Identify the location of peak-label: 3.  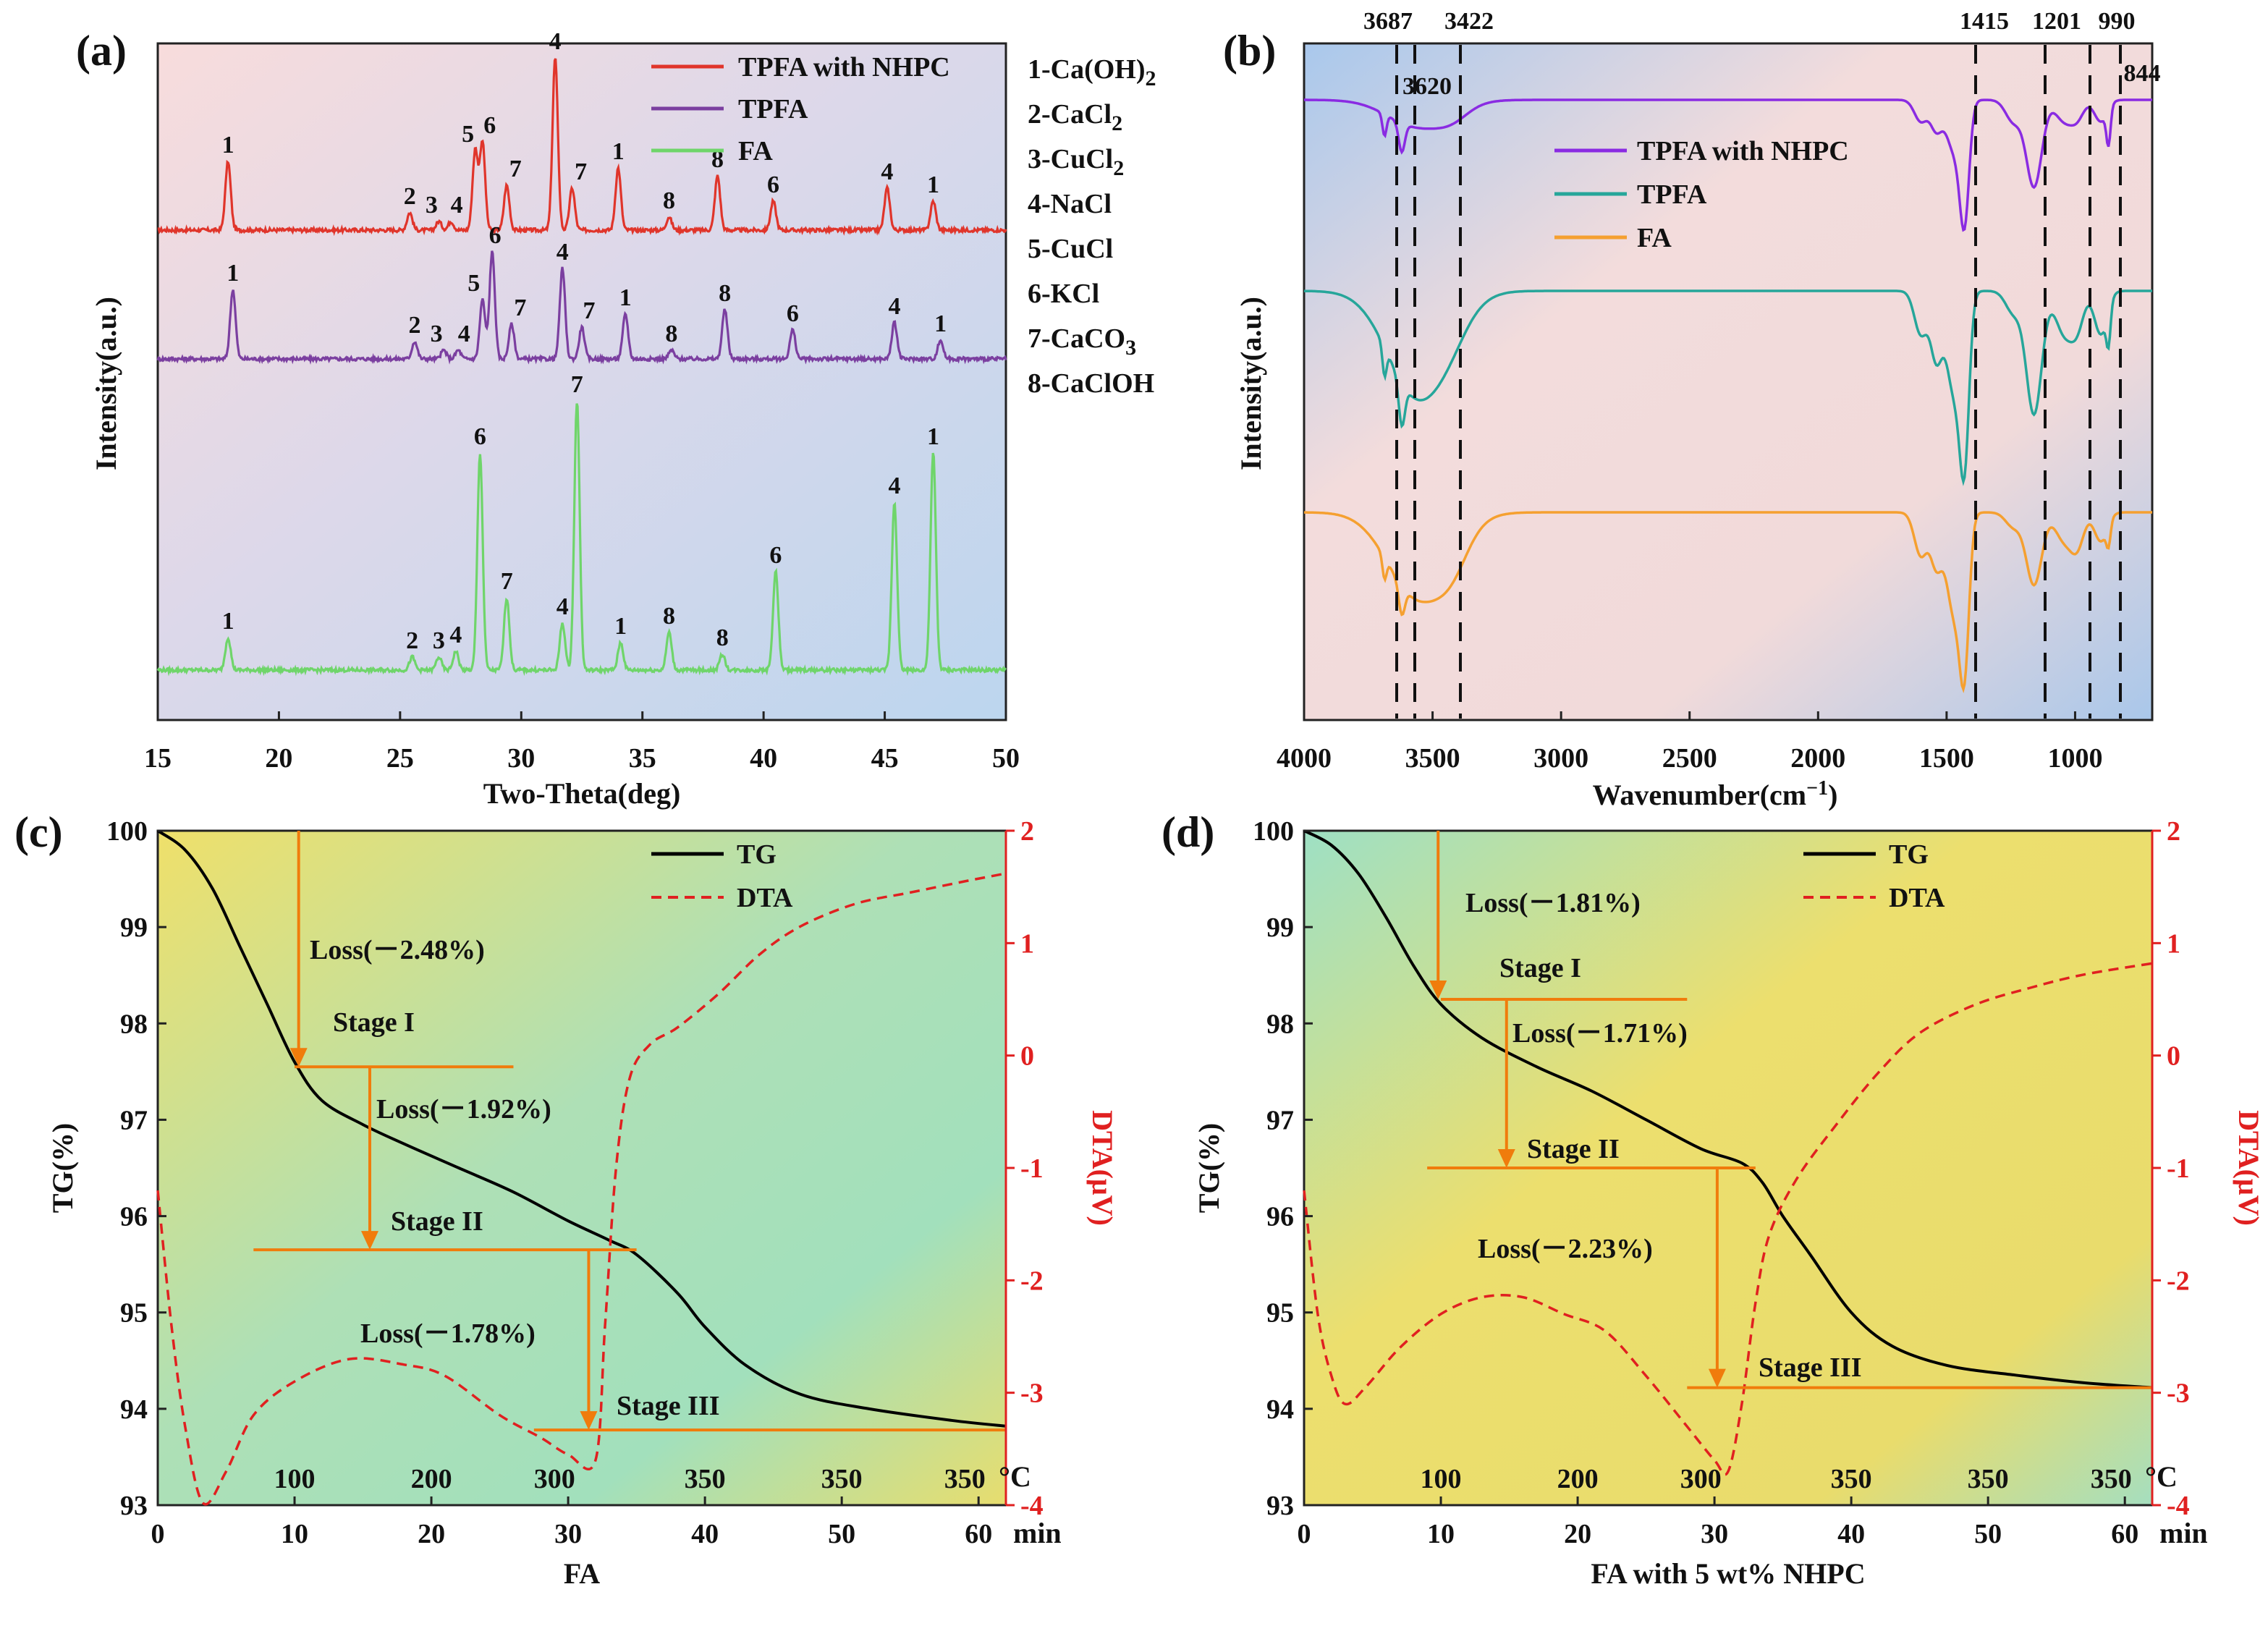
(439, 640).